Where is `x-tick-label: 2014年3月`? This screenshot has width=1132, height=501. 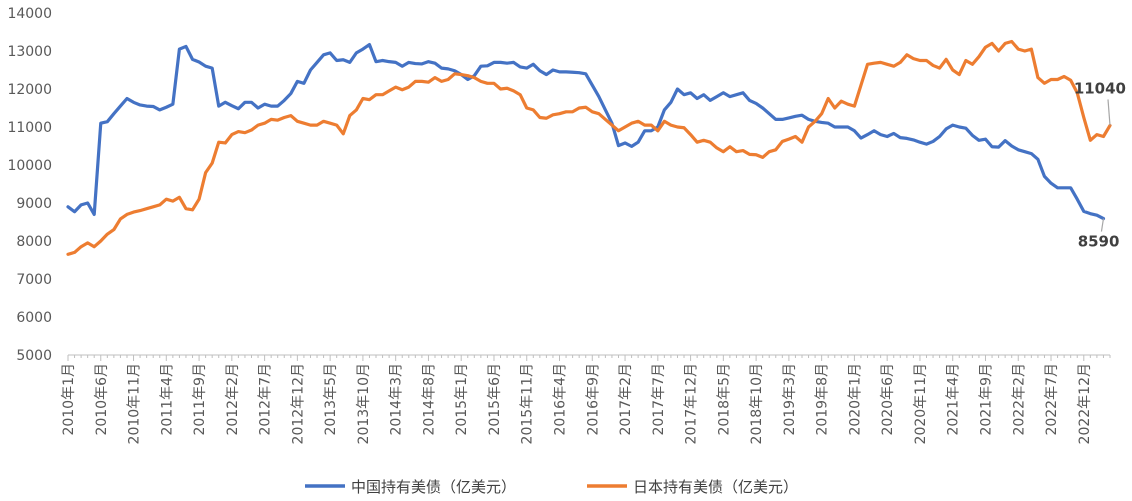 x-tick-label: 2014年3月 is located at coordinates (397, 399).